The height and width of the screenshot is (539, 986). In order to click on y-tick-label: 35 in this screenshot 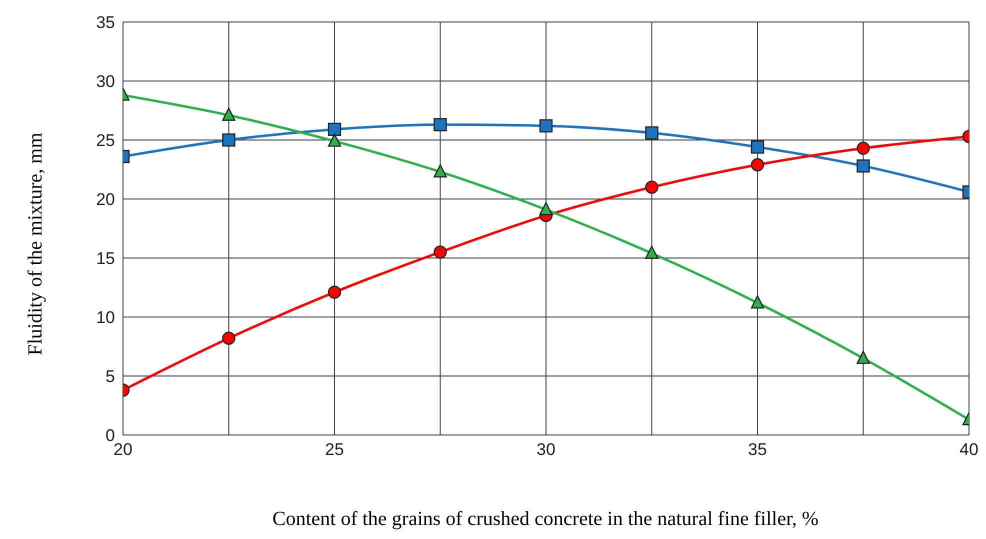, I will do `click(105, 22)`.